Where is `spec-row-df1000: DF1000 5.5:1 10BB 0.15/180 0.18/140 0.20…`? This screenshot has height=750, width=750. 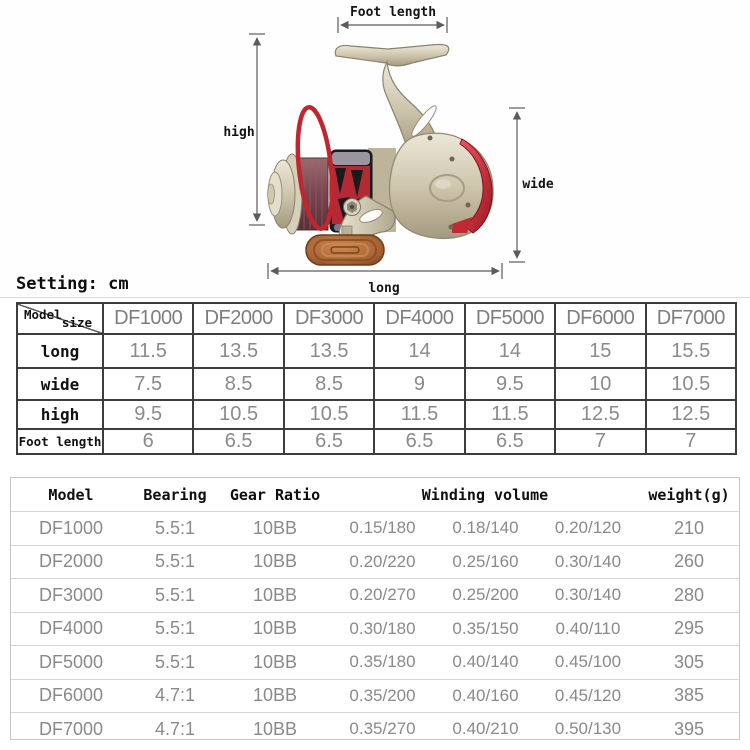
spec-row-df1000: DF1000 5.5:1 10BB 0.15/180 0.18/140 0.20… is located at coordinates (375, 528).